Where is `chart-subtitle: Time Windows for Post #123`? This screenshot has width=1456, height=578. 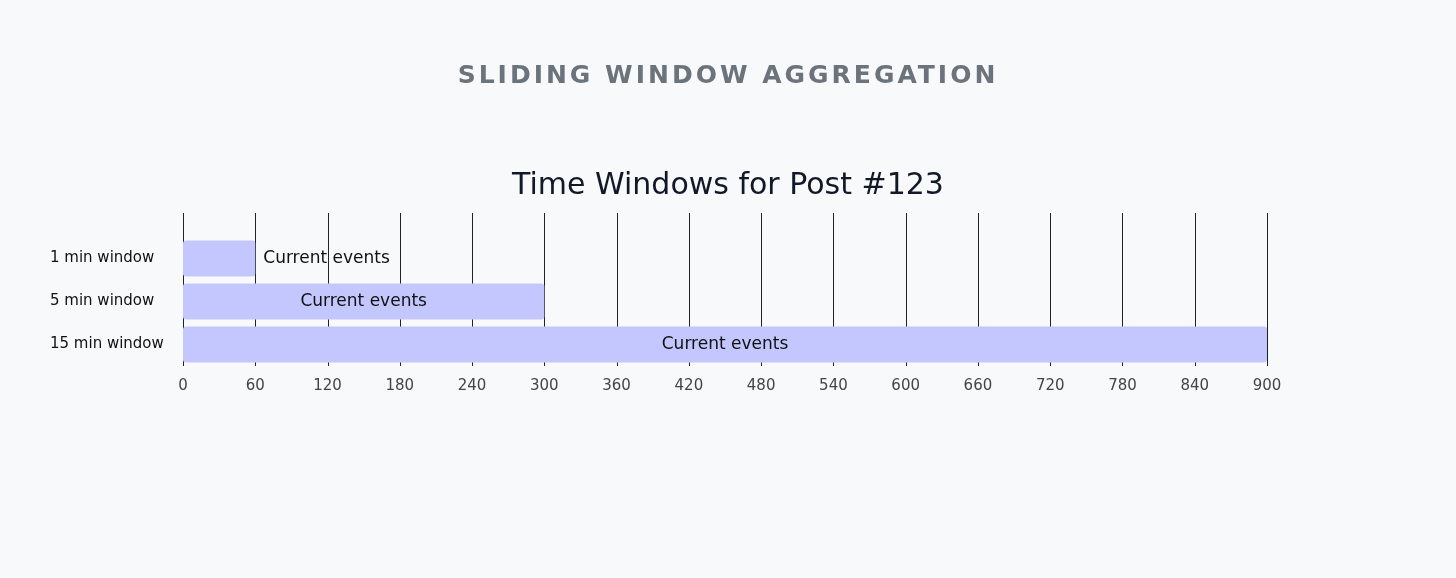 chart-subtitle: Time Windows for Post #123 is located at coordinates (728, 183).